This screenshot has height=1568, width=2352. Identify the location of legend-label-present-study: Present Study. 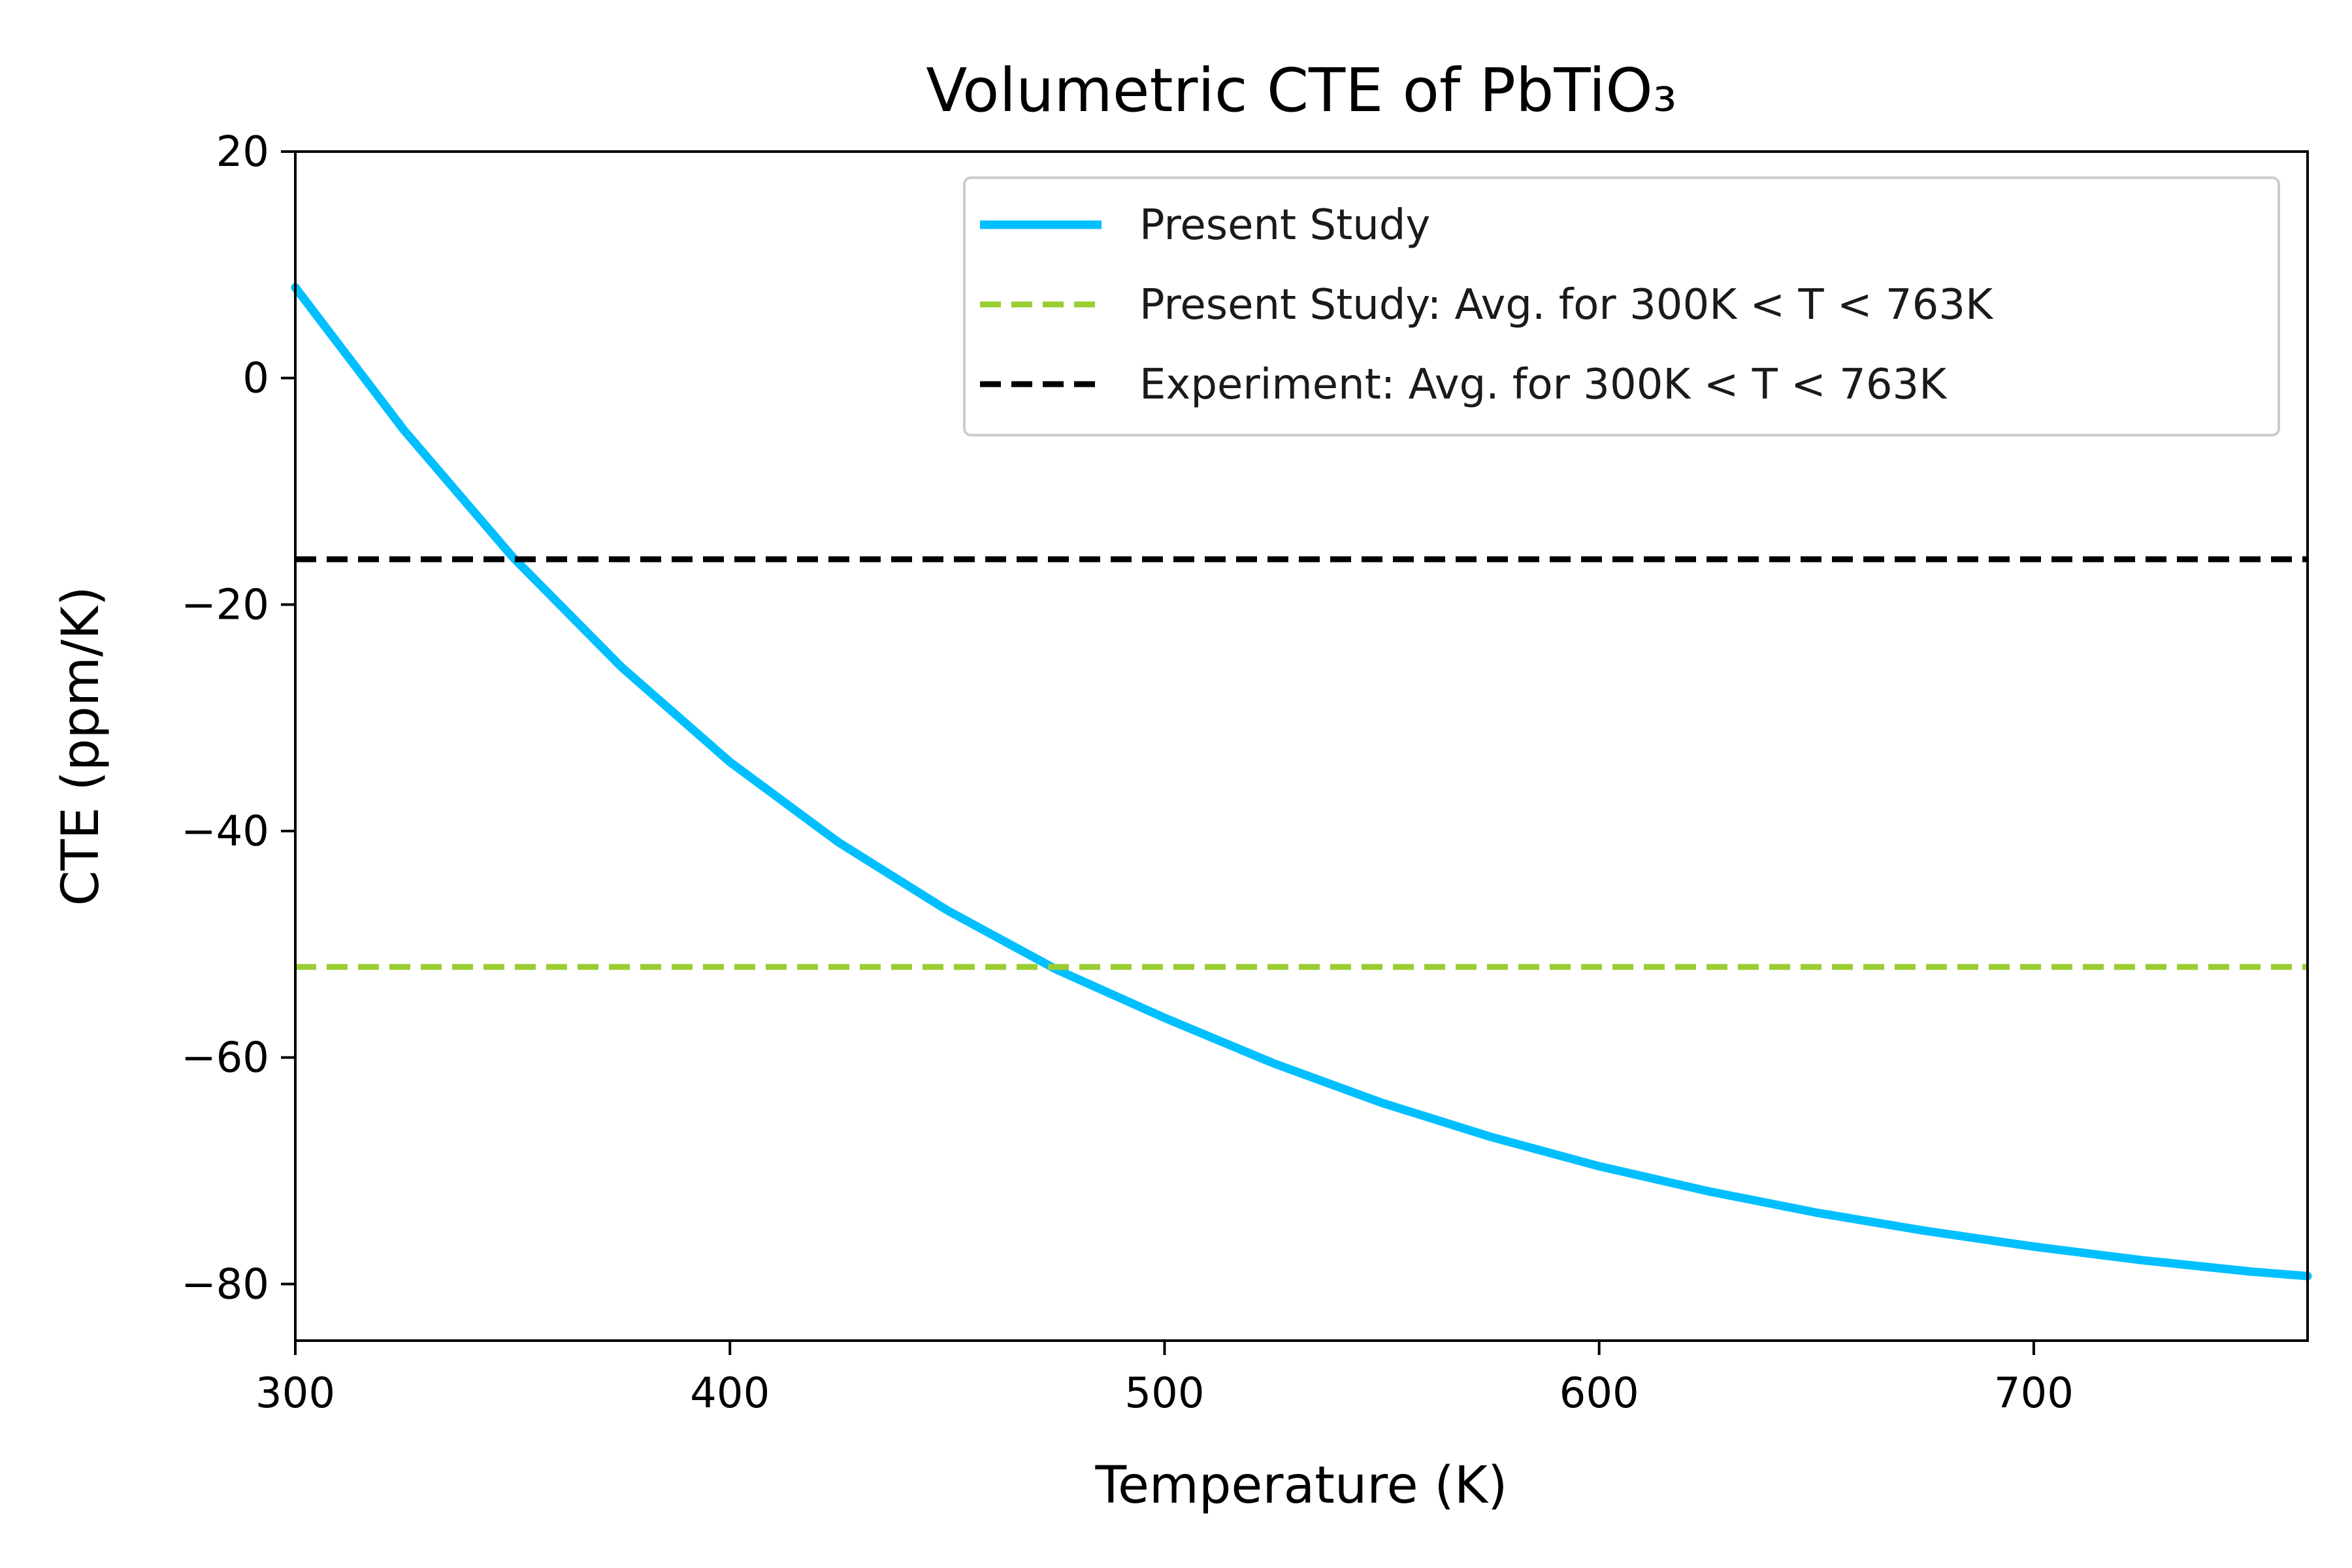
(1284, 225).